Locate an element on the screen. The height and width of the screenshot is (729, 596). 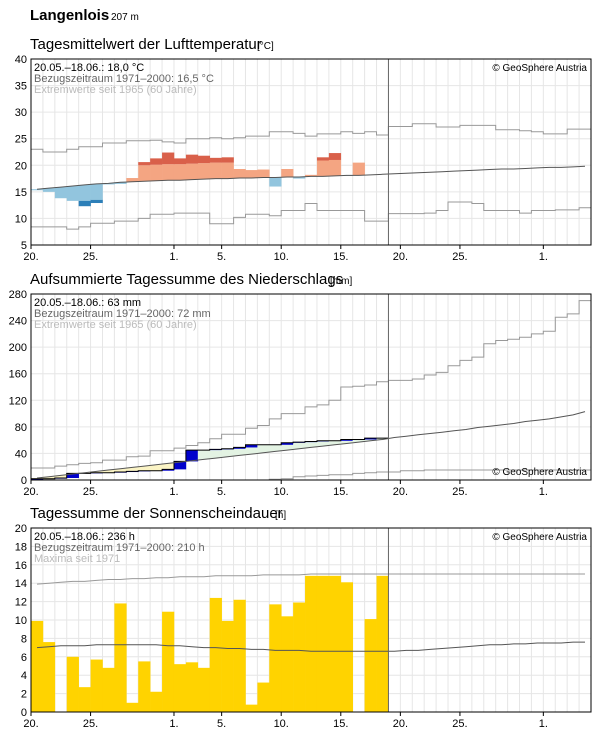
y-tick-label: 25 is located at coordinates (21, 140).